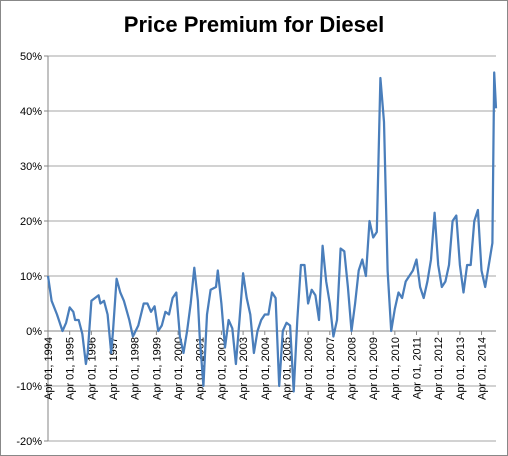 The image size is (508, 456). What do you see at coordinates (29, 249) in the screenshot?
I see `y-tick-labels: 50% 40% 30% 20% 10% 0% -10% -20%` at bounding box center [29, 249].